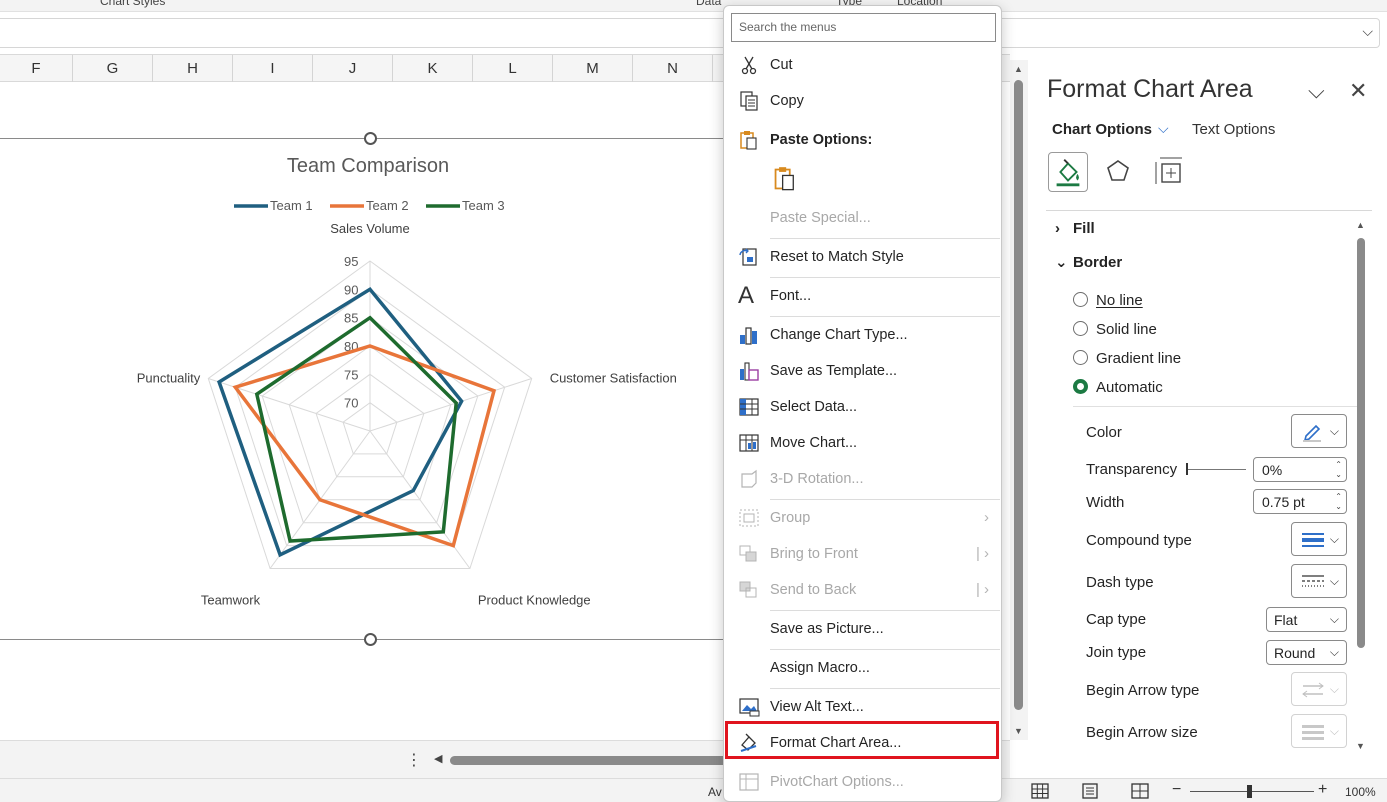 The height and width of the screenshot is (802, 1387). Describe the element at coordinates (1313, 540) in the screenshot. I see `compound-lines-icon` at that location.